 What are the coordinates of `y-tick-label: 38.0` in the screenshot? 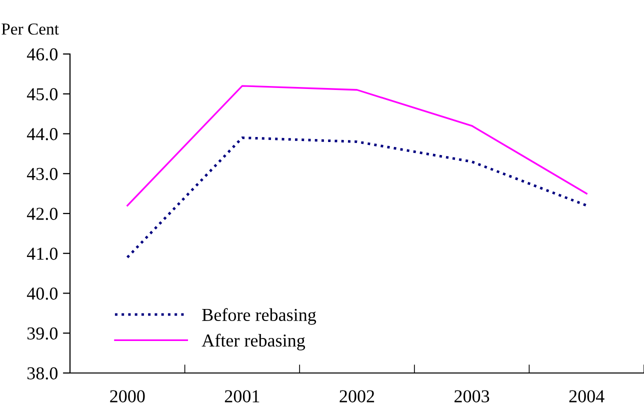 It's located at (42, 373).